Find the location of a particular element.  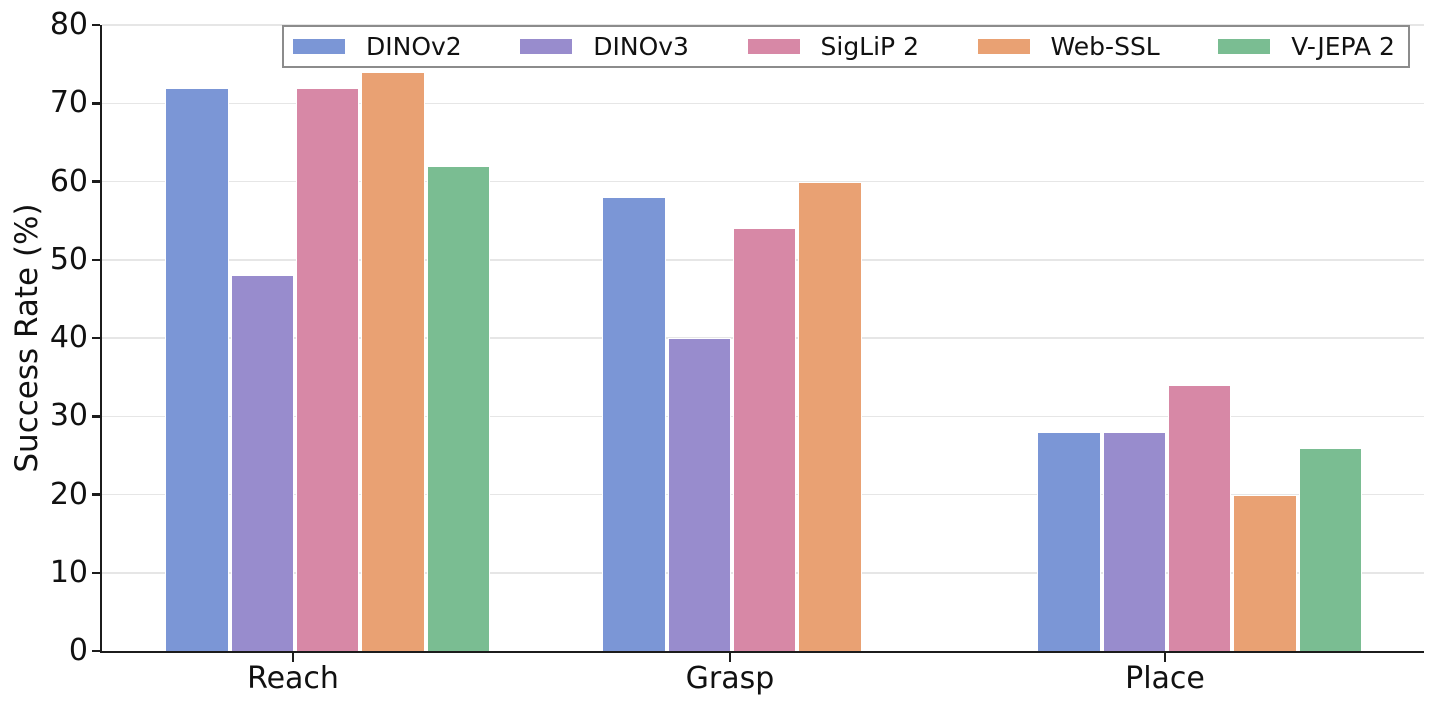

legend-swatch-DINOv3 is located at coordinates (546, 46).